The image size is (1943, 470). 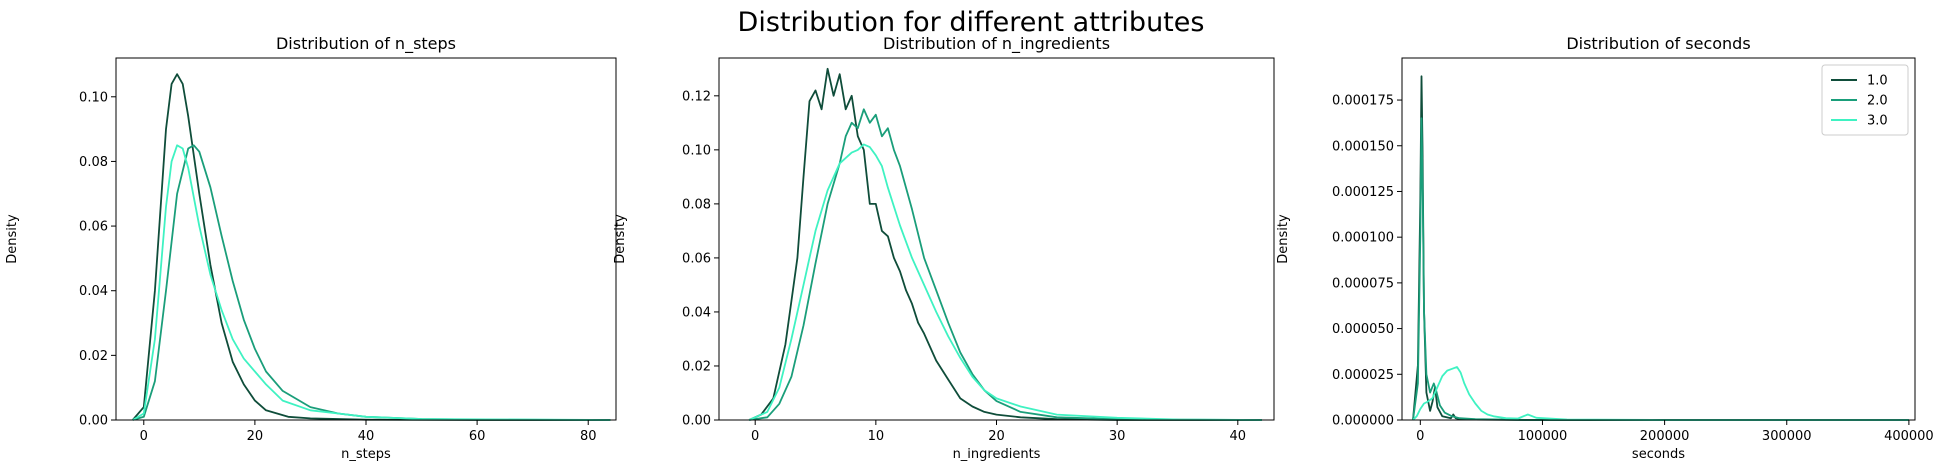 I want to click on subplot-title: Distribution of n_steps, so click(x=366, y=44).